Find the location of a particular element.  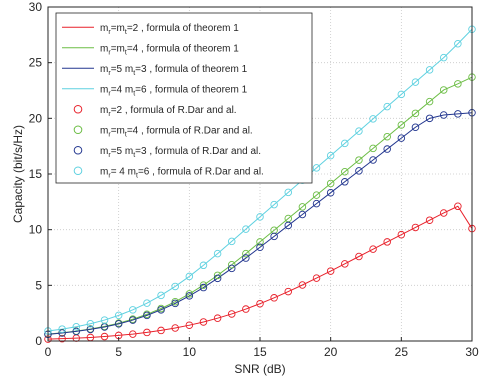

legend-label: mr=5 mt=3 , formula of theorem 1 is located at coordinates (174, 70).